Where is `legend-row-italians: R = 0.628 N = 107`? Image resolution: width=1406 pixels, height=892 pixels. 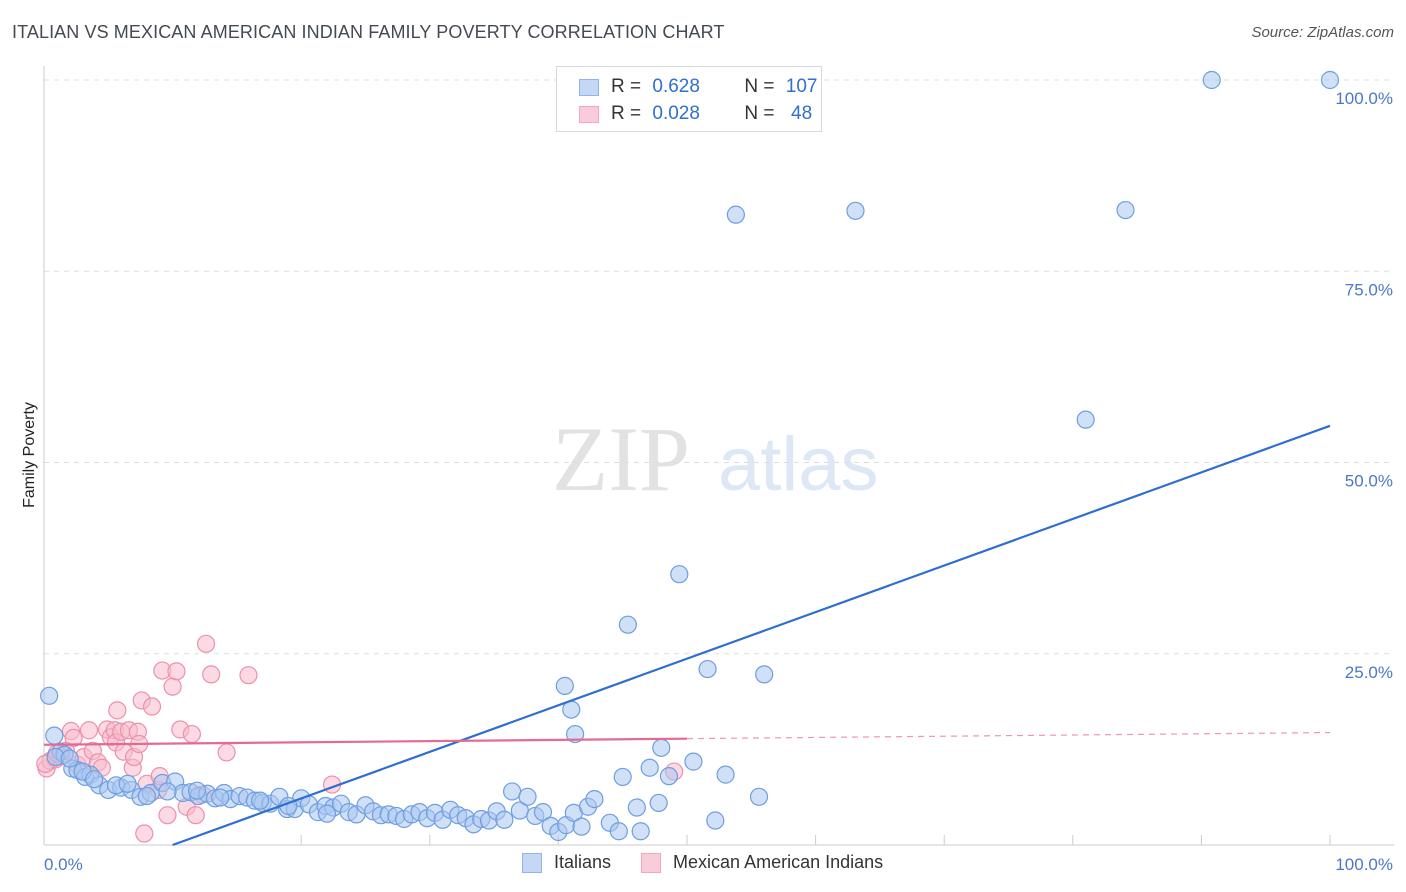
legend-row-italians: R = 0.628 N = 107 is located at coordinates (698, 87).